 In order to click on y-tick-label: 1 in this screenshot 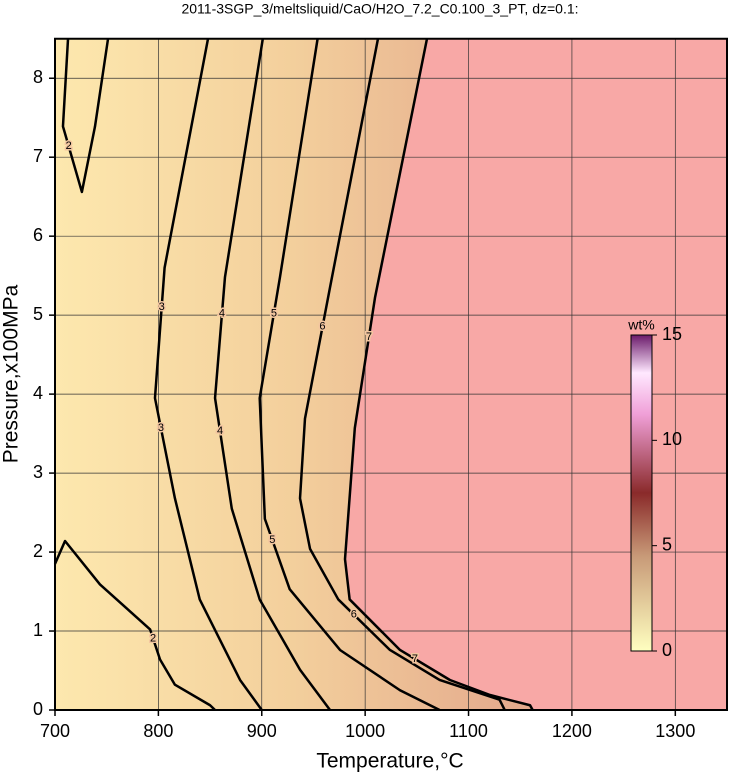, I will do `click(38, 630)`.